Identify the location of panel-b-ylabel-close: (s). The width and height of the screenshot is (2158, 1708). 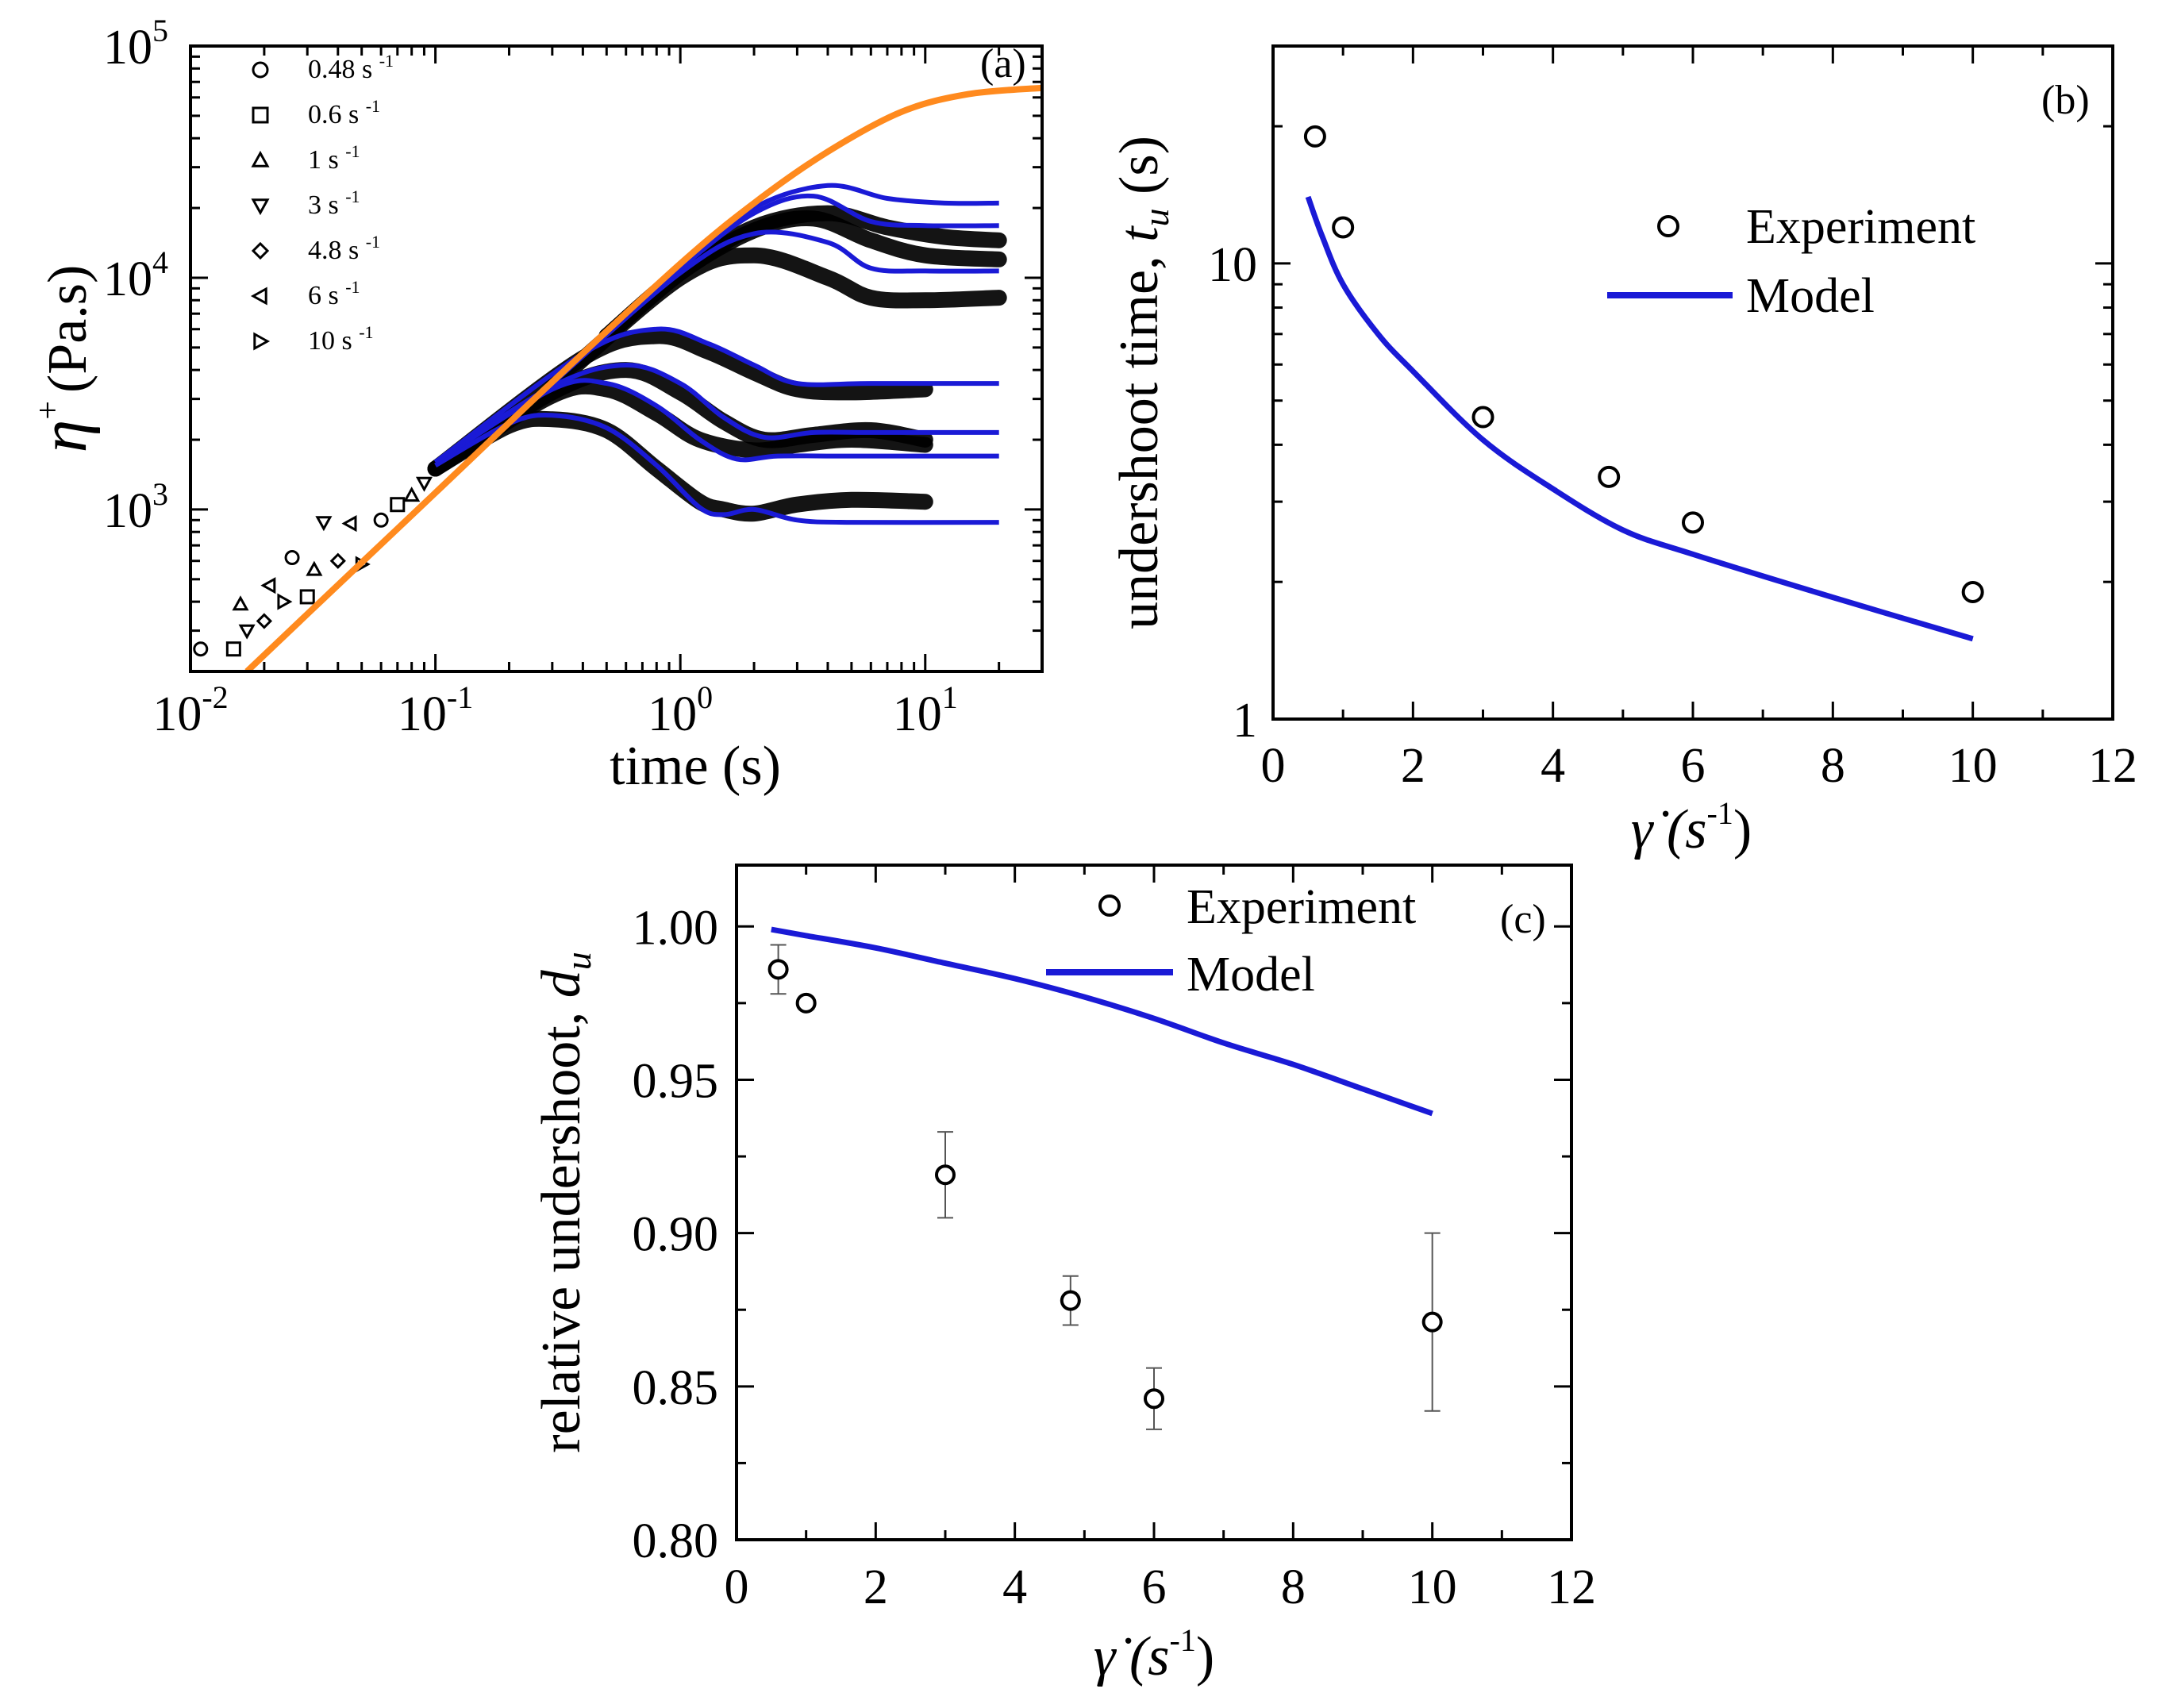
(1140, 172).